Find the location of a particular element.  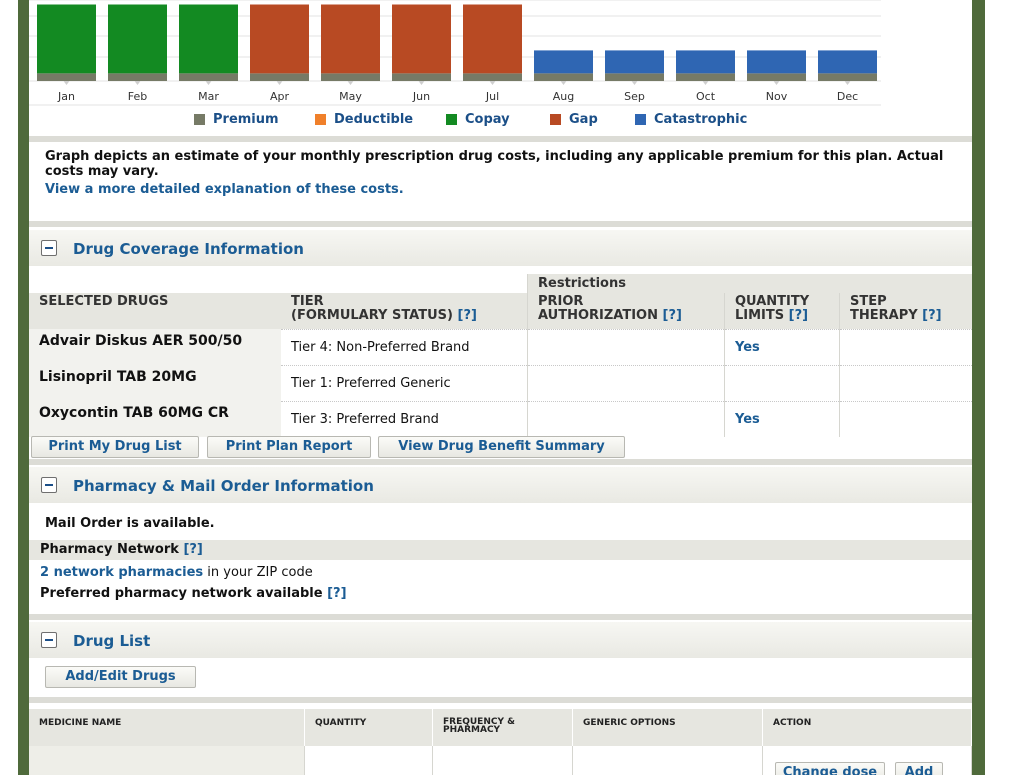

month-label: Sep is located at coordinates (634, 96).